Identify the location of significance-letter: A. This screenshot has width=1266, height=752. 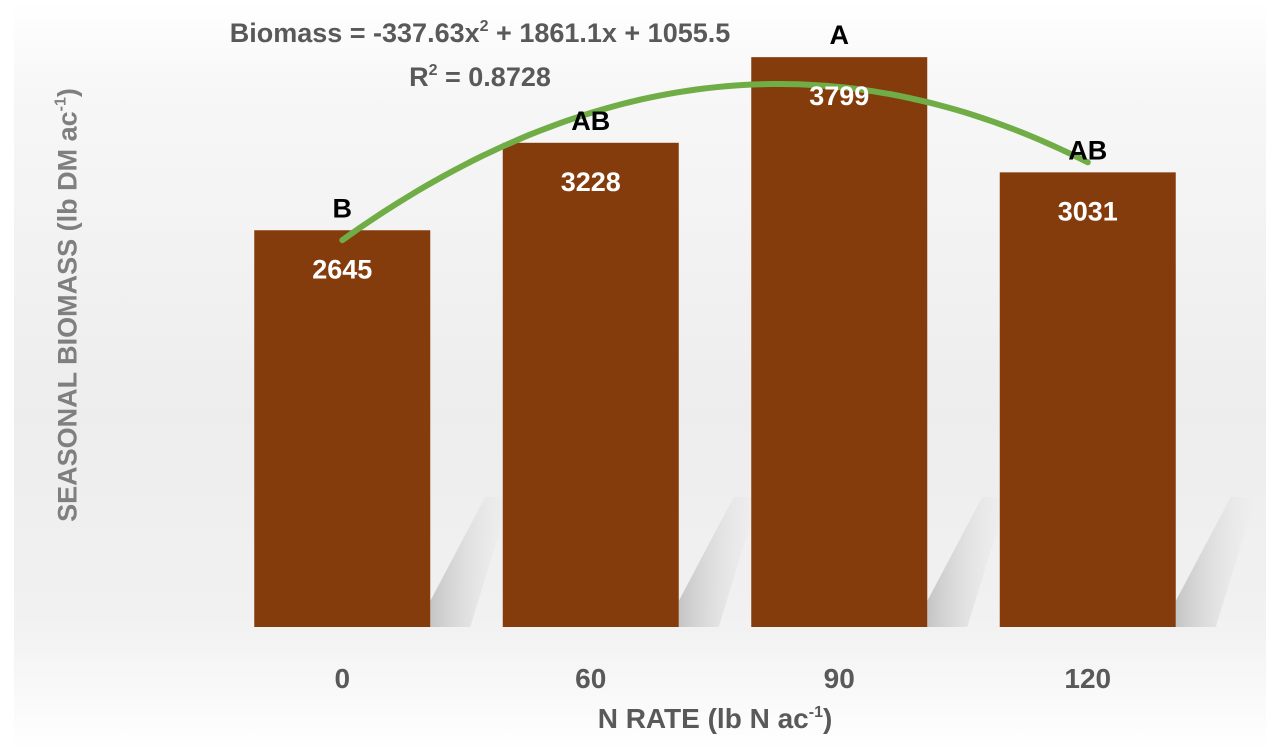
(840, 35).